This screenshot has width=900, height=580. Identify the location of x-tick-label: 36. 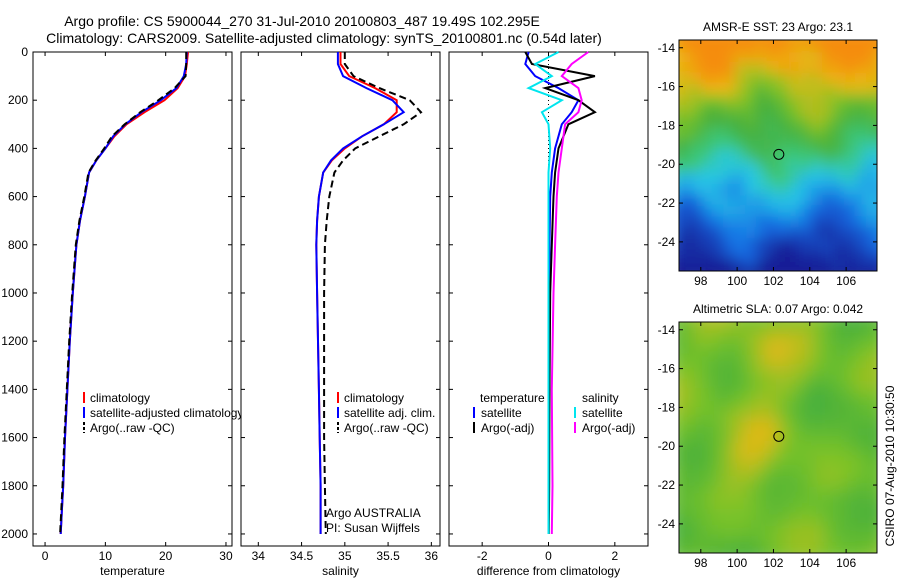
(432, 556).